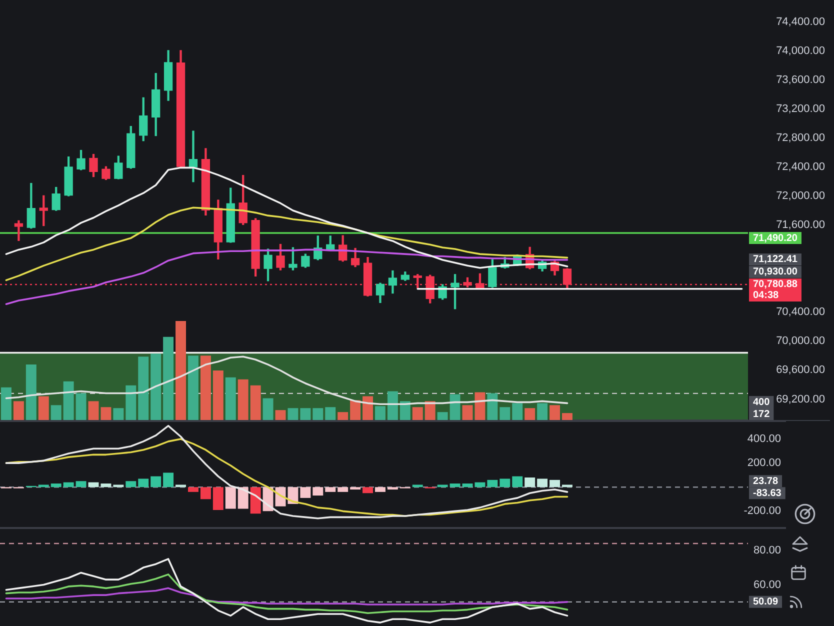  Describe the element at coordinates (764, 439) in the screenshot. I see `y-tick-label: 400.00` at that location.